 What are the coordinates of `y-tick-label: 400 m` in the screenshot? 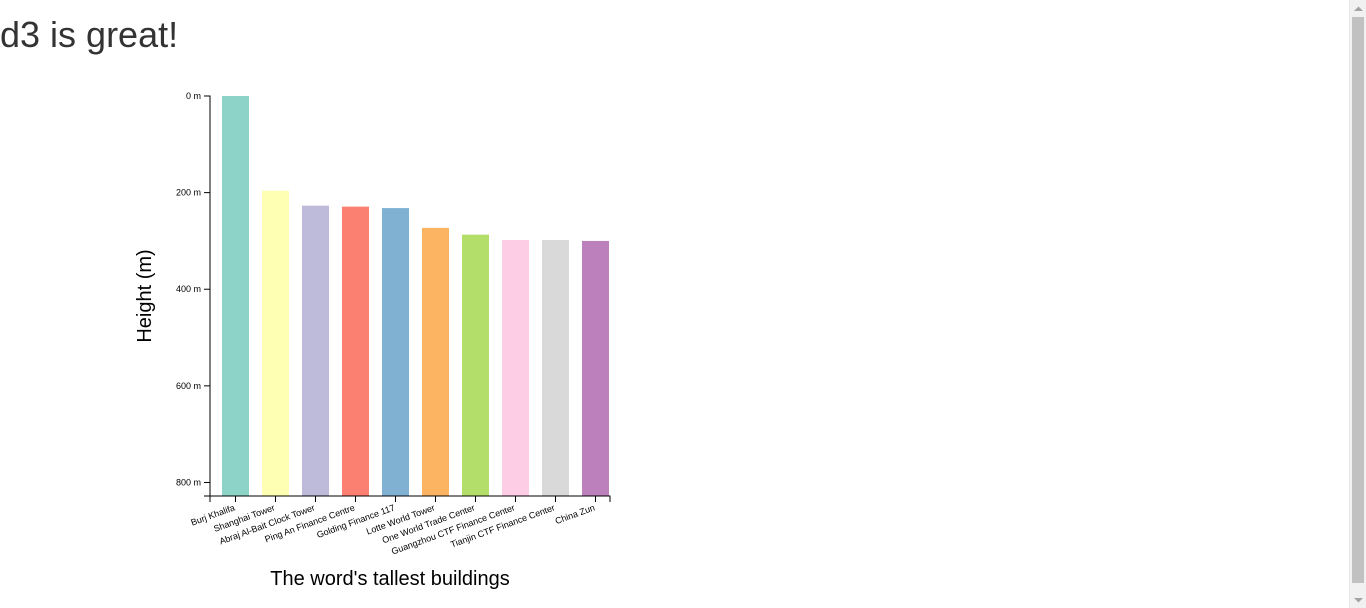 It's located at (188, 289).